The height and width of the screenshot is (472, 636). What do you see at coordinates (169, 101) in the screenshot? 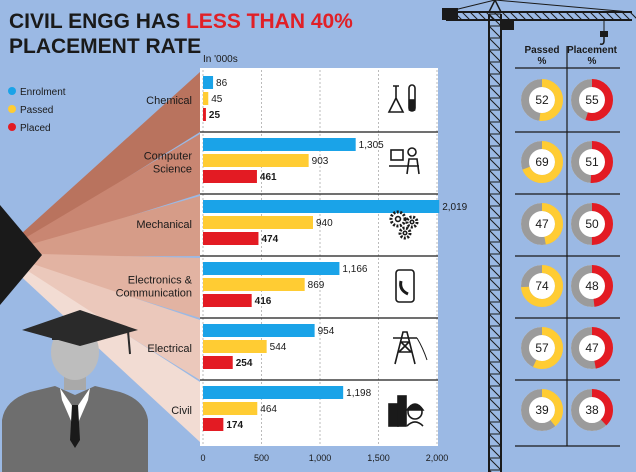
I see `category-label-line: Chemical` at bounding box center [169, 101].